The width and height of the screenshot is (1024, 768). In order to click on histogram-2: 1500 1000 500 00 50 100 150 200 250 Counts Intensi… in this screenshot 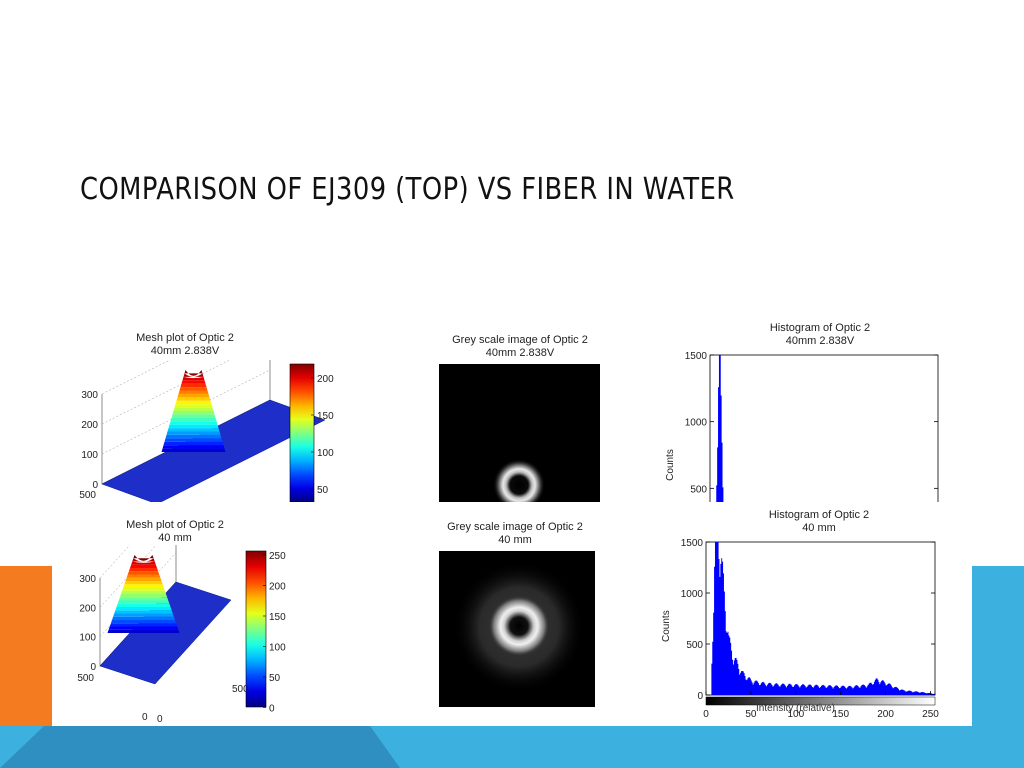, I will do `click(800, 629)`.